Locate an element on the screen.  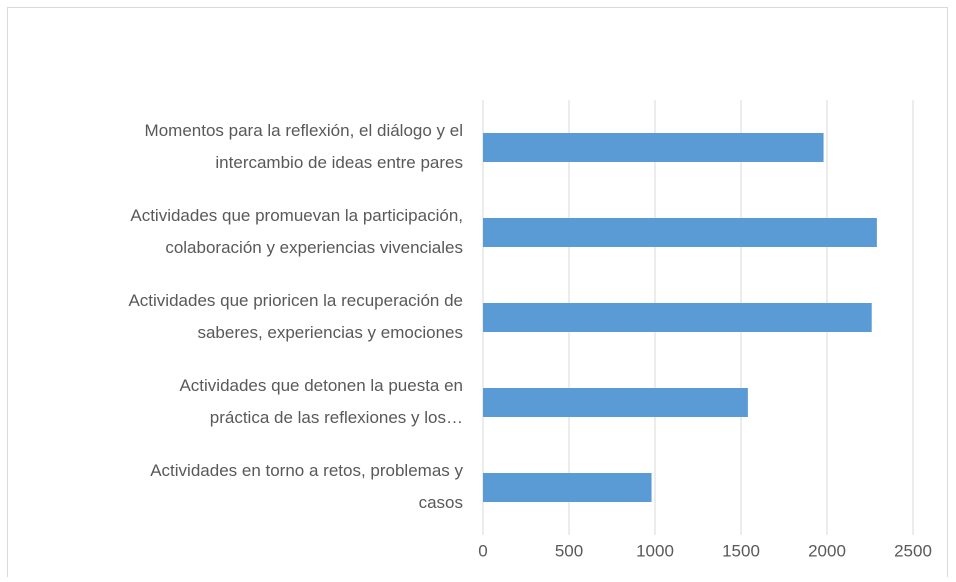
y-tick-label: casos is located at coordinates (441, 502).